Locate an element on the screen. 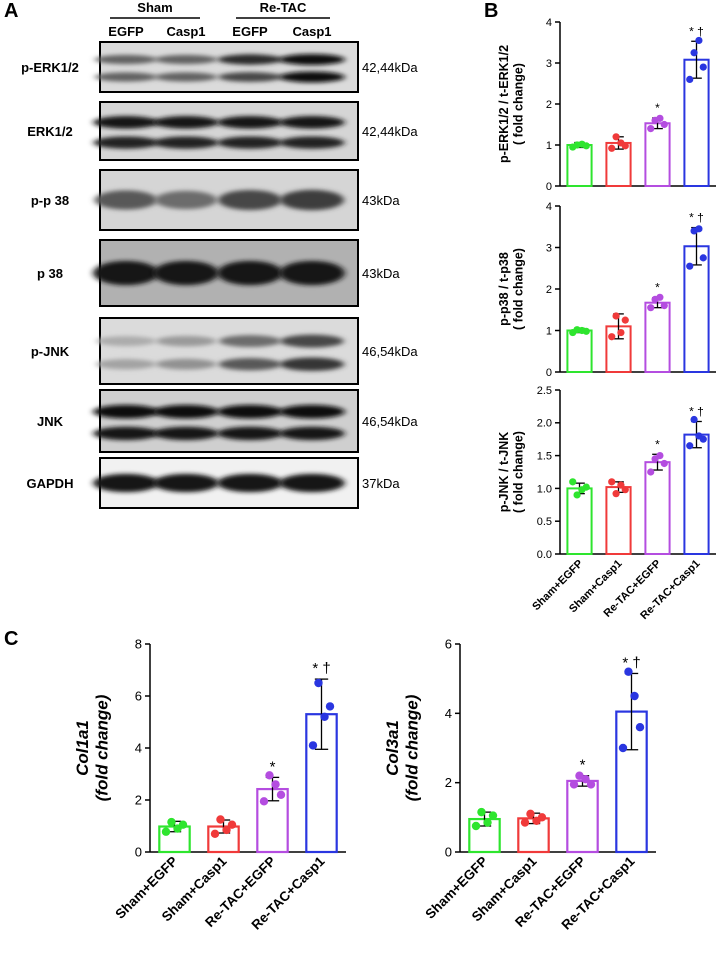 The height and width of the screenshot is (966, 726). y-axis-label-sub: ( fold change) is located at coordinates (518, 289).